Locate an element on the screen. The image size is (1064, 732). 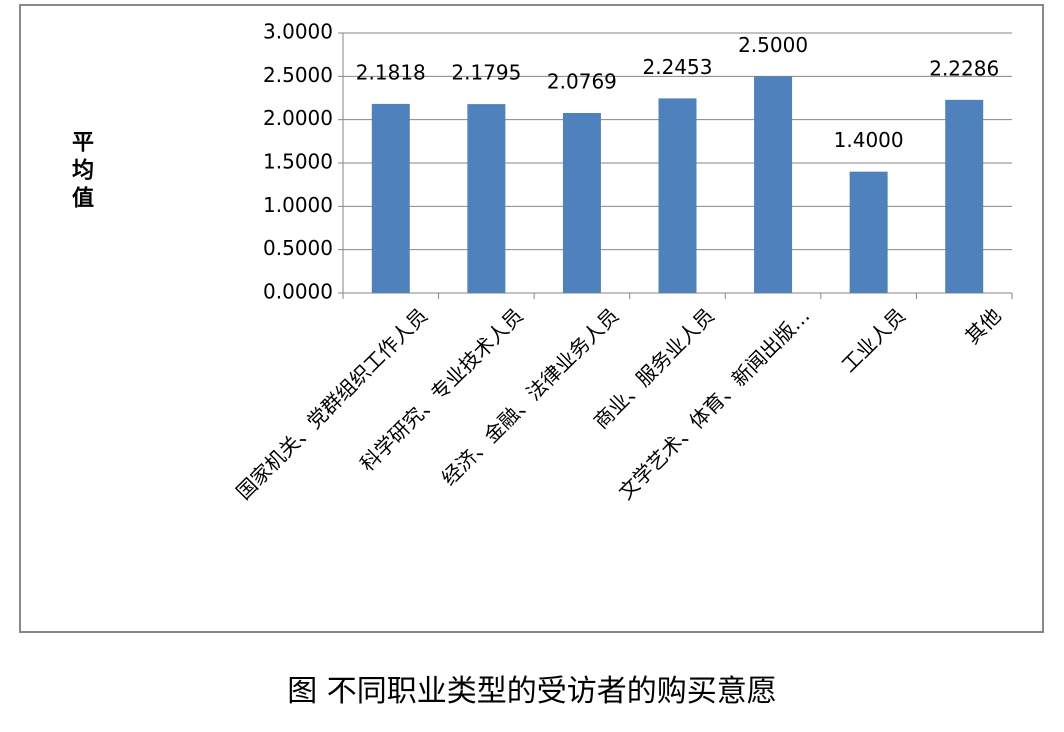
data-label: 2.2453 is located at coordinates (678, 67).